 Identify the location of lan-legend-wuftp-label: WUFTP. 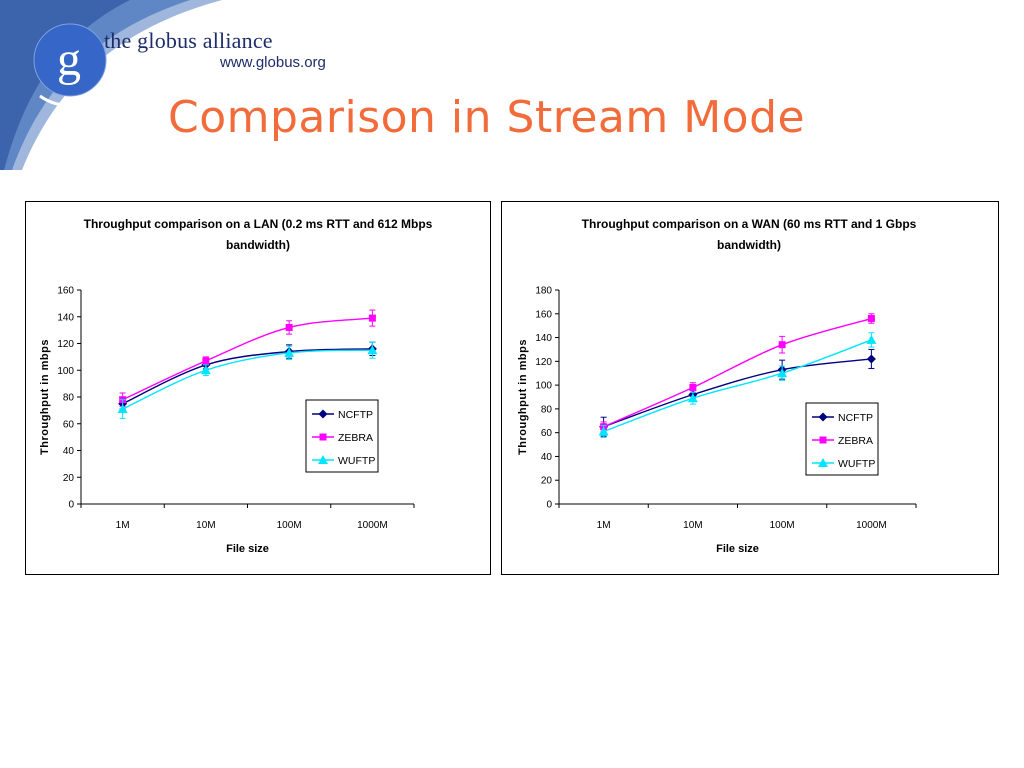
(356, 461).